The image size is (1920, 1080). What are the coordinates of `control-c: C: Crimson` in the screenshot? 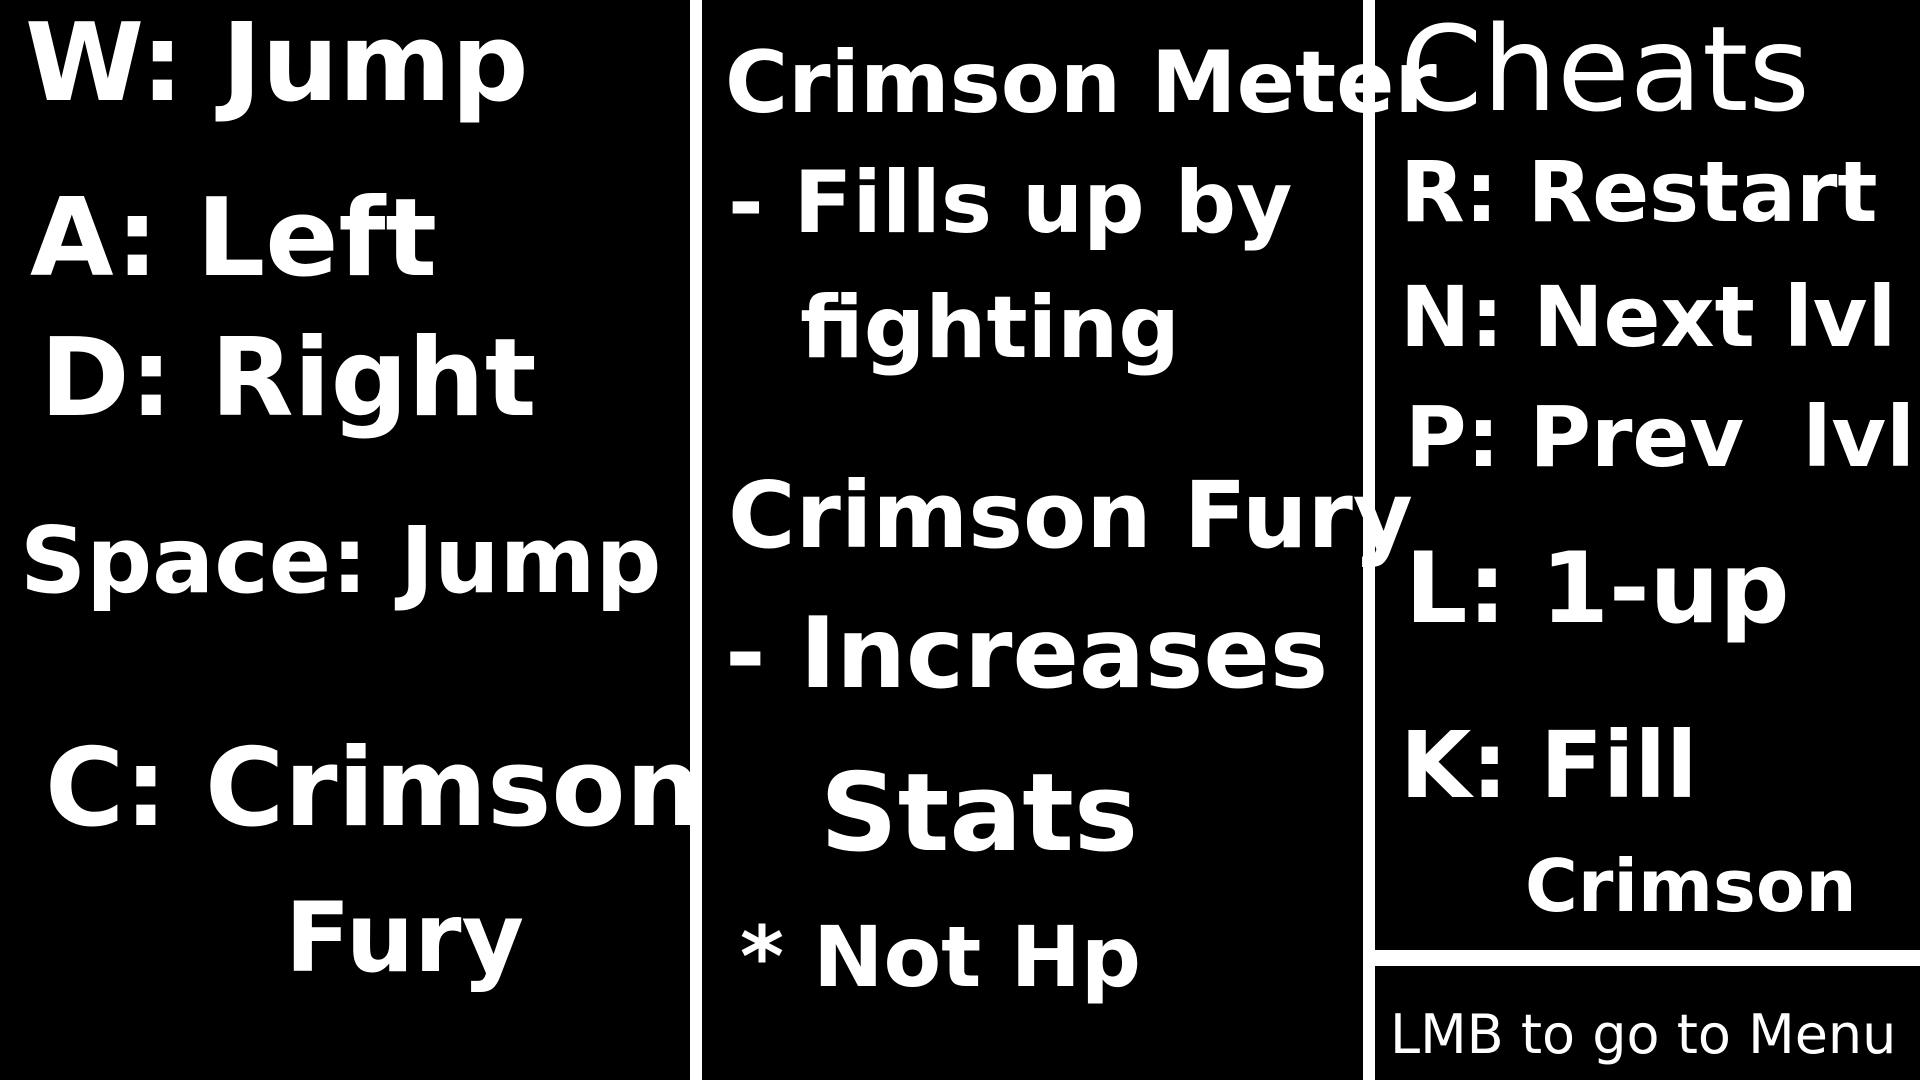 It's located at (374, 788).